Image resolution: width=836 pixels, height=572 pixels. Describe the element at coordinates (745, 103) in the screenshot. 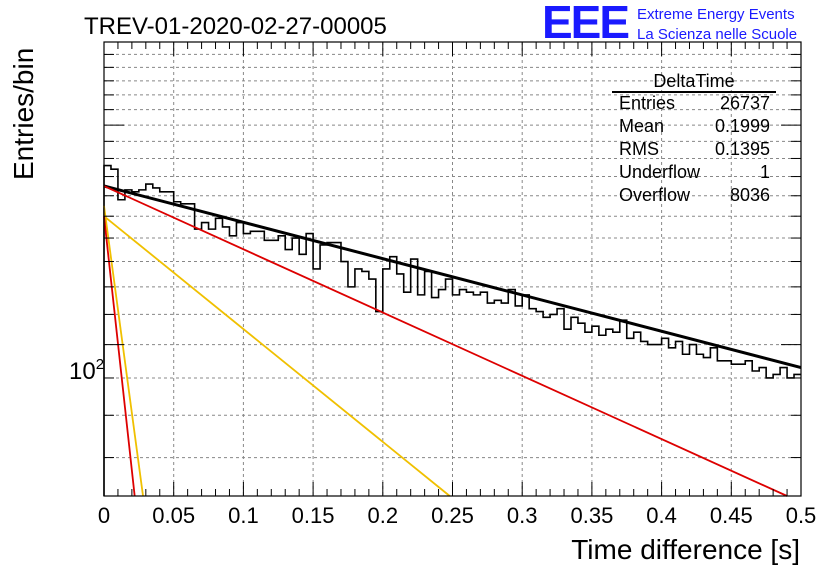

I see `stats-value: 26737` at that location.